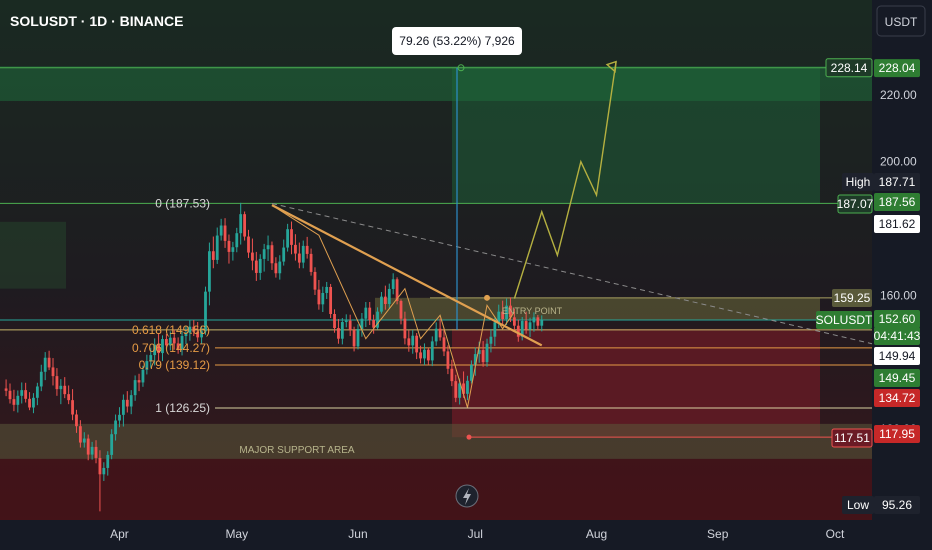  I want to click on price-tag-label: 117.51, so click(852, 438).